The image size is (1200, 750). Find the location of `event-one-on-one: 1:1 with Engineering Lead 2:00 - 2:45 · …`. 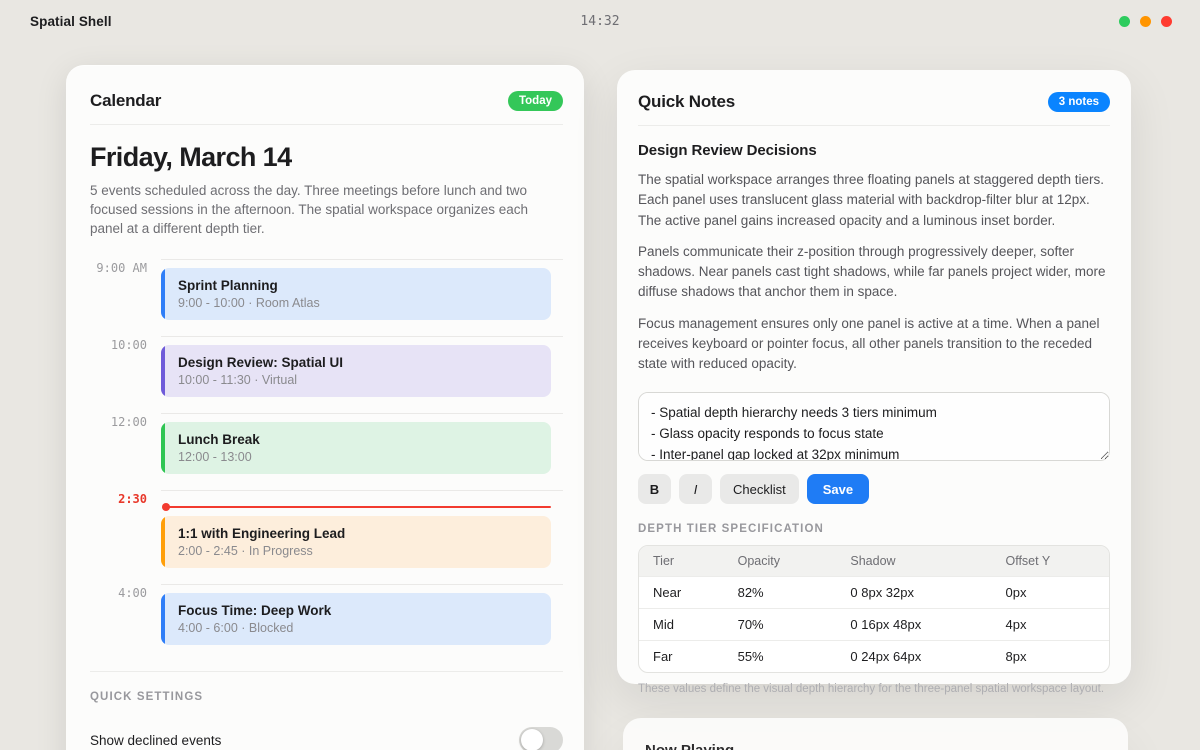

event-one-on-one: 1:1 with Engineering Lead 2:00 - 2:45 · … is located at coordinates (356, 542).